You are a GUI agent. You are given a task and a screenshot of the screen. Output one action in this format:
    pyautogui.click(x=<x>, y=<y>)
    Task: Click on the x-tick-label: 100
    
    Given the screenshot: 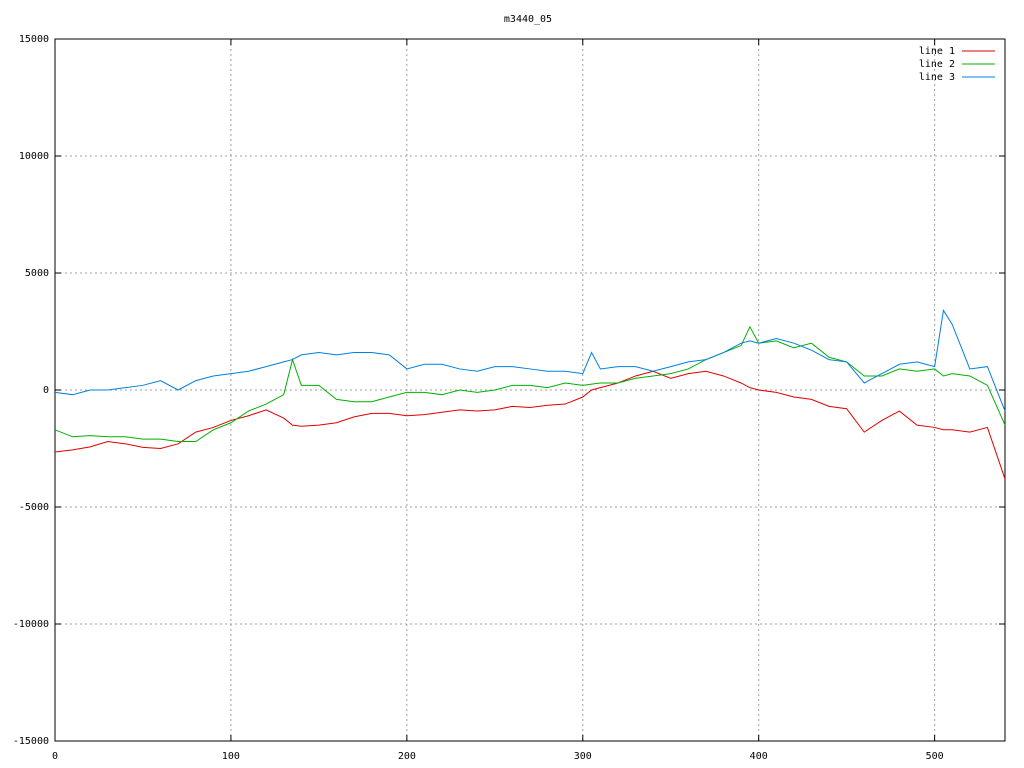 What is the action you would take?
    pyautogui.click(x=231, y=756)
    